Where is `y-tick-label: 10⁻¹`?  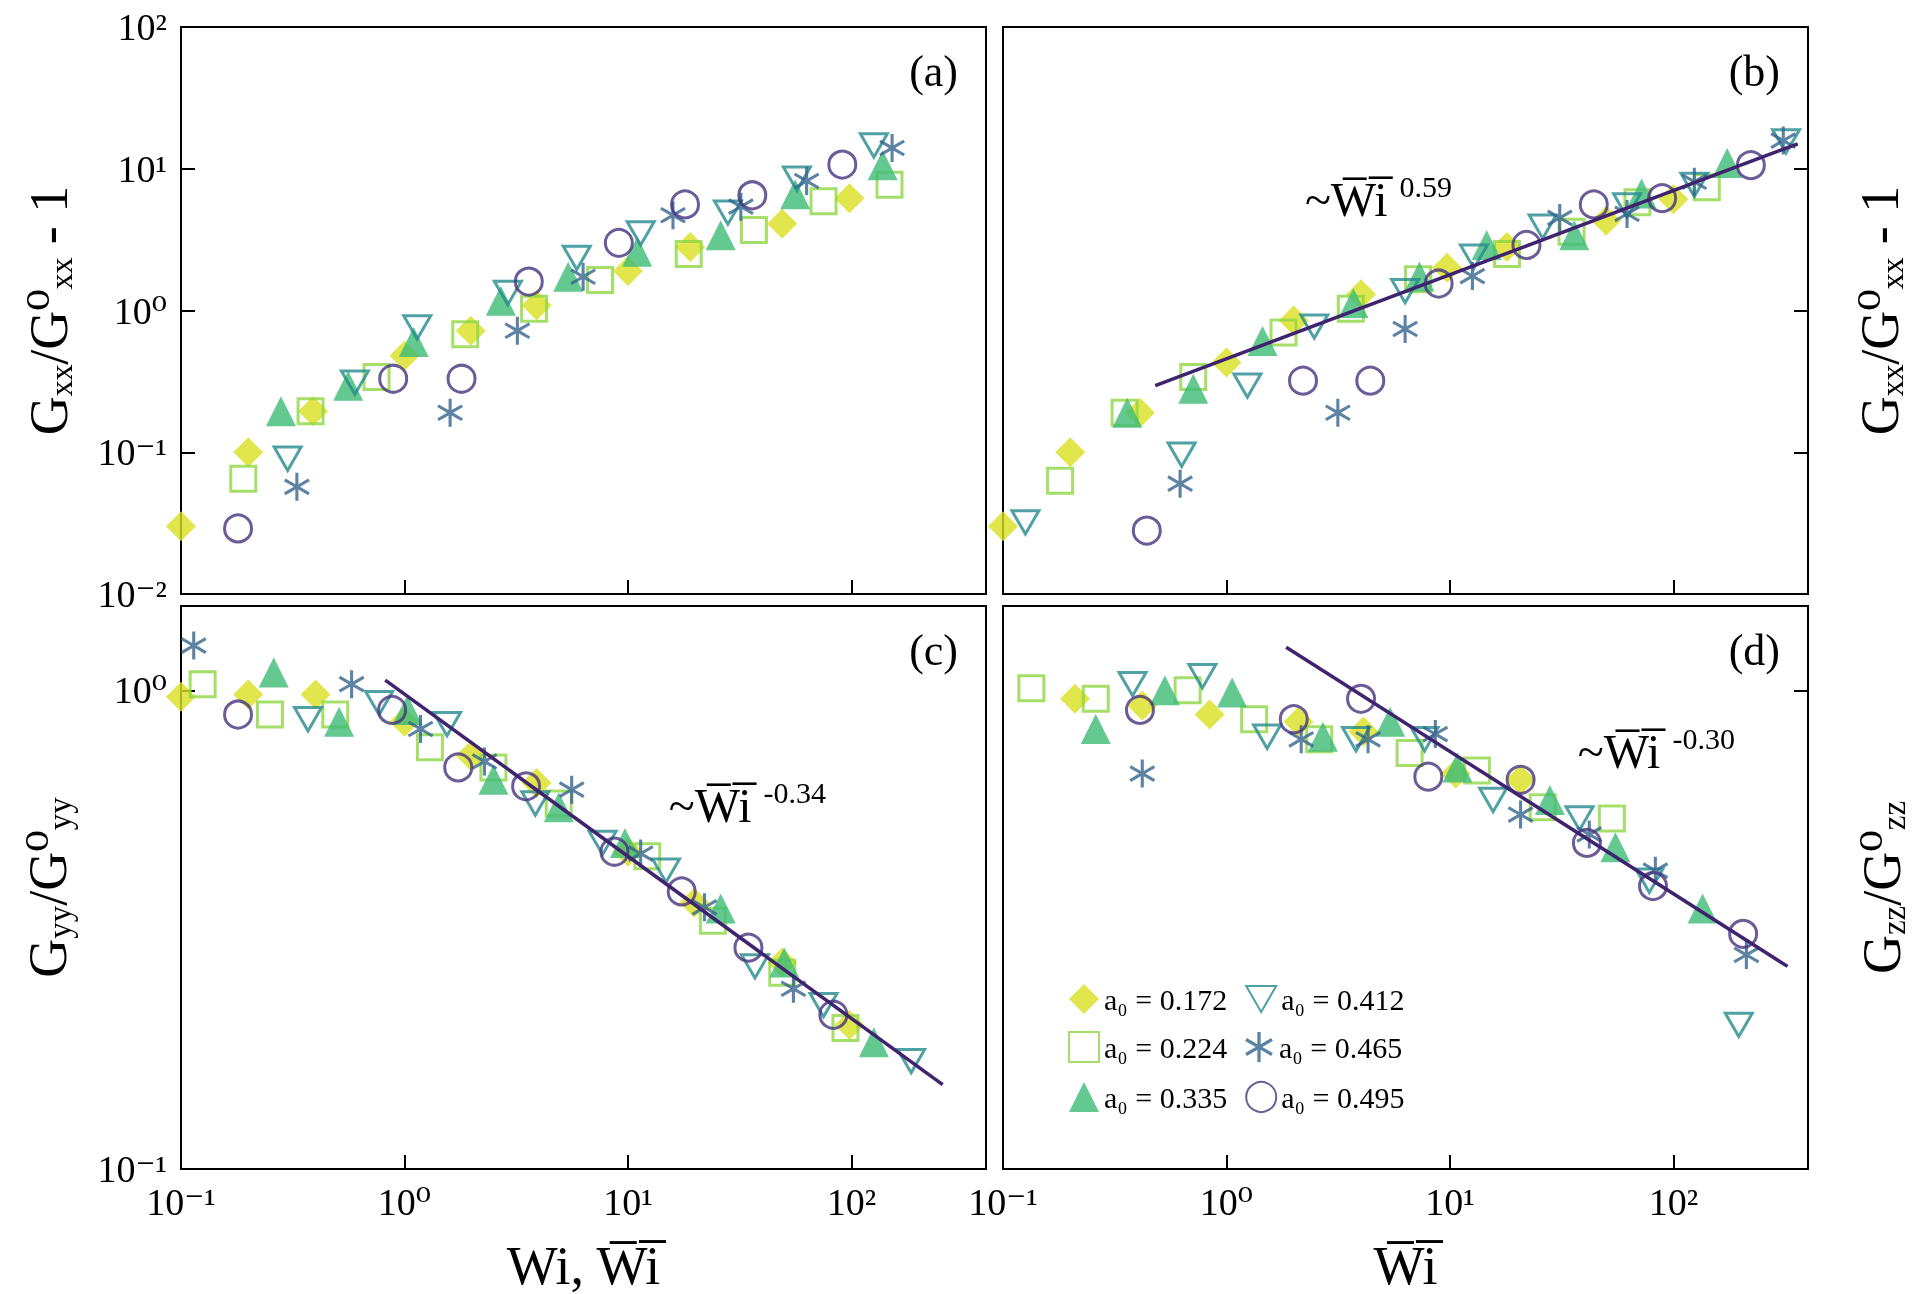
y-tick-label: 10⁻¹ is located at coordinates (132, 452).